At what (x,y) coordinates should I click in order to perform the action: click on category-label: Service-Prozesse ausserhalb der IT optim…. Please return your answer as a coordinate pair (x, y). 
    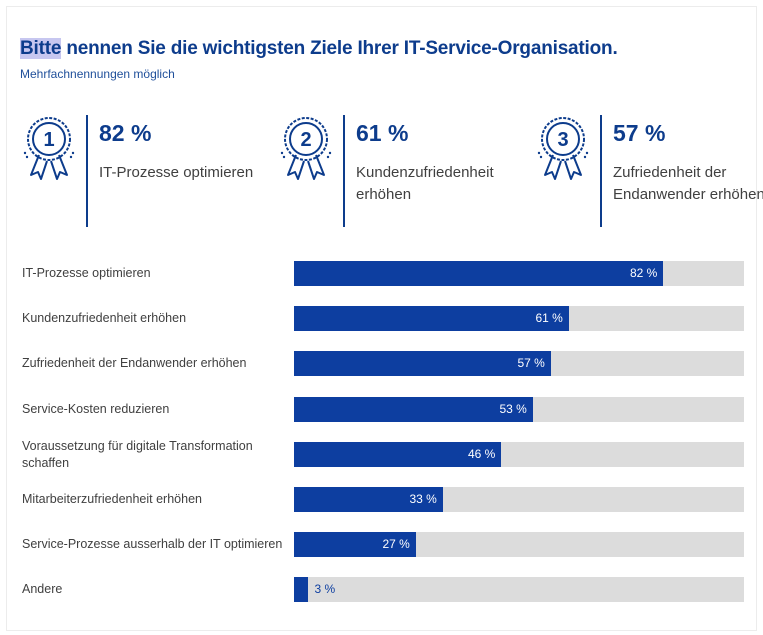
    Looking at the image, I should click on (152, 544).